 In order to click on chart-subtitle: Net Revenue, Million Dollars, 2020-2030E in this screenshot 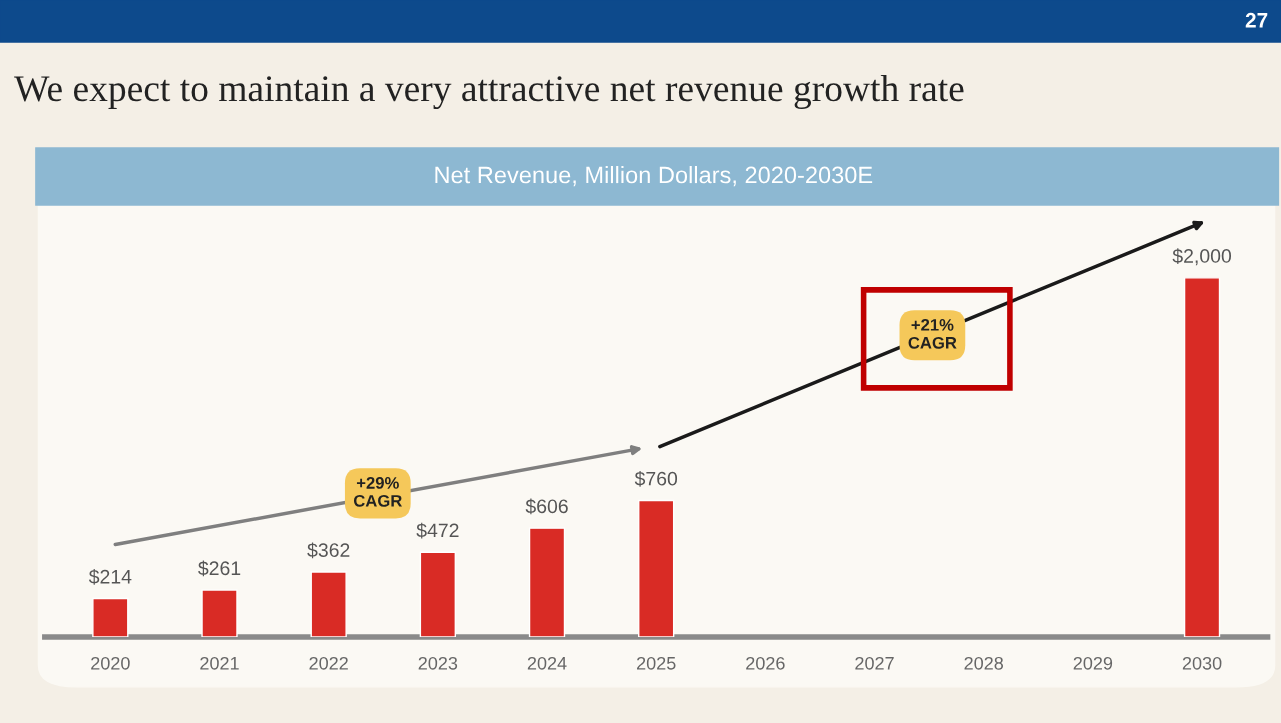, I will do `click(654, 176)`.